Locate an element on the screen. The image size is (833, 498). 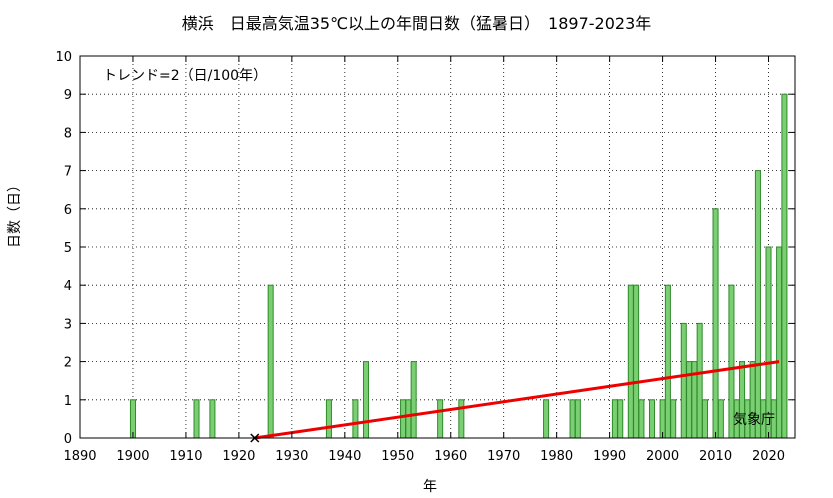
x-tick-label: 2000 is located at coordinates (662, 456).